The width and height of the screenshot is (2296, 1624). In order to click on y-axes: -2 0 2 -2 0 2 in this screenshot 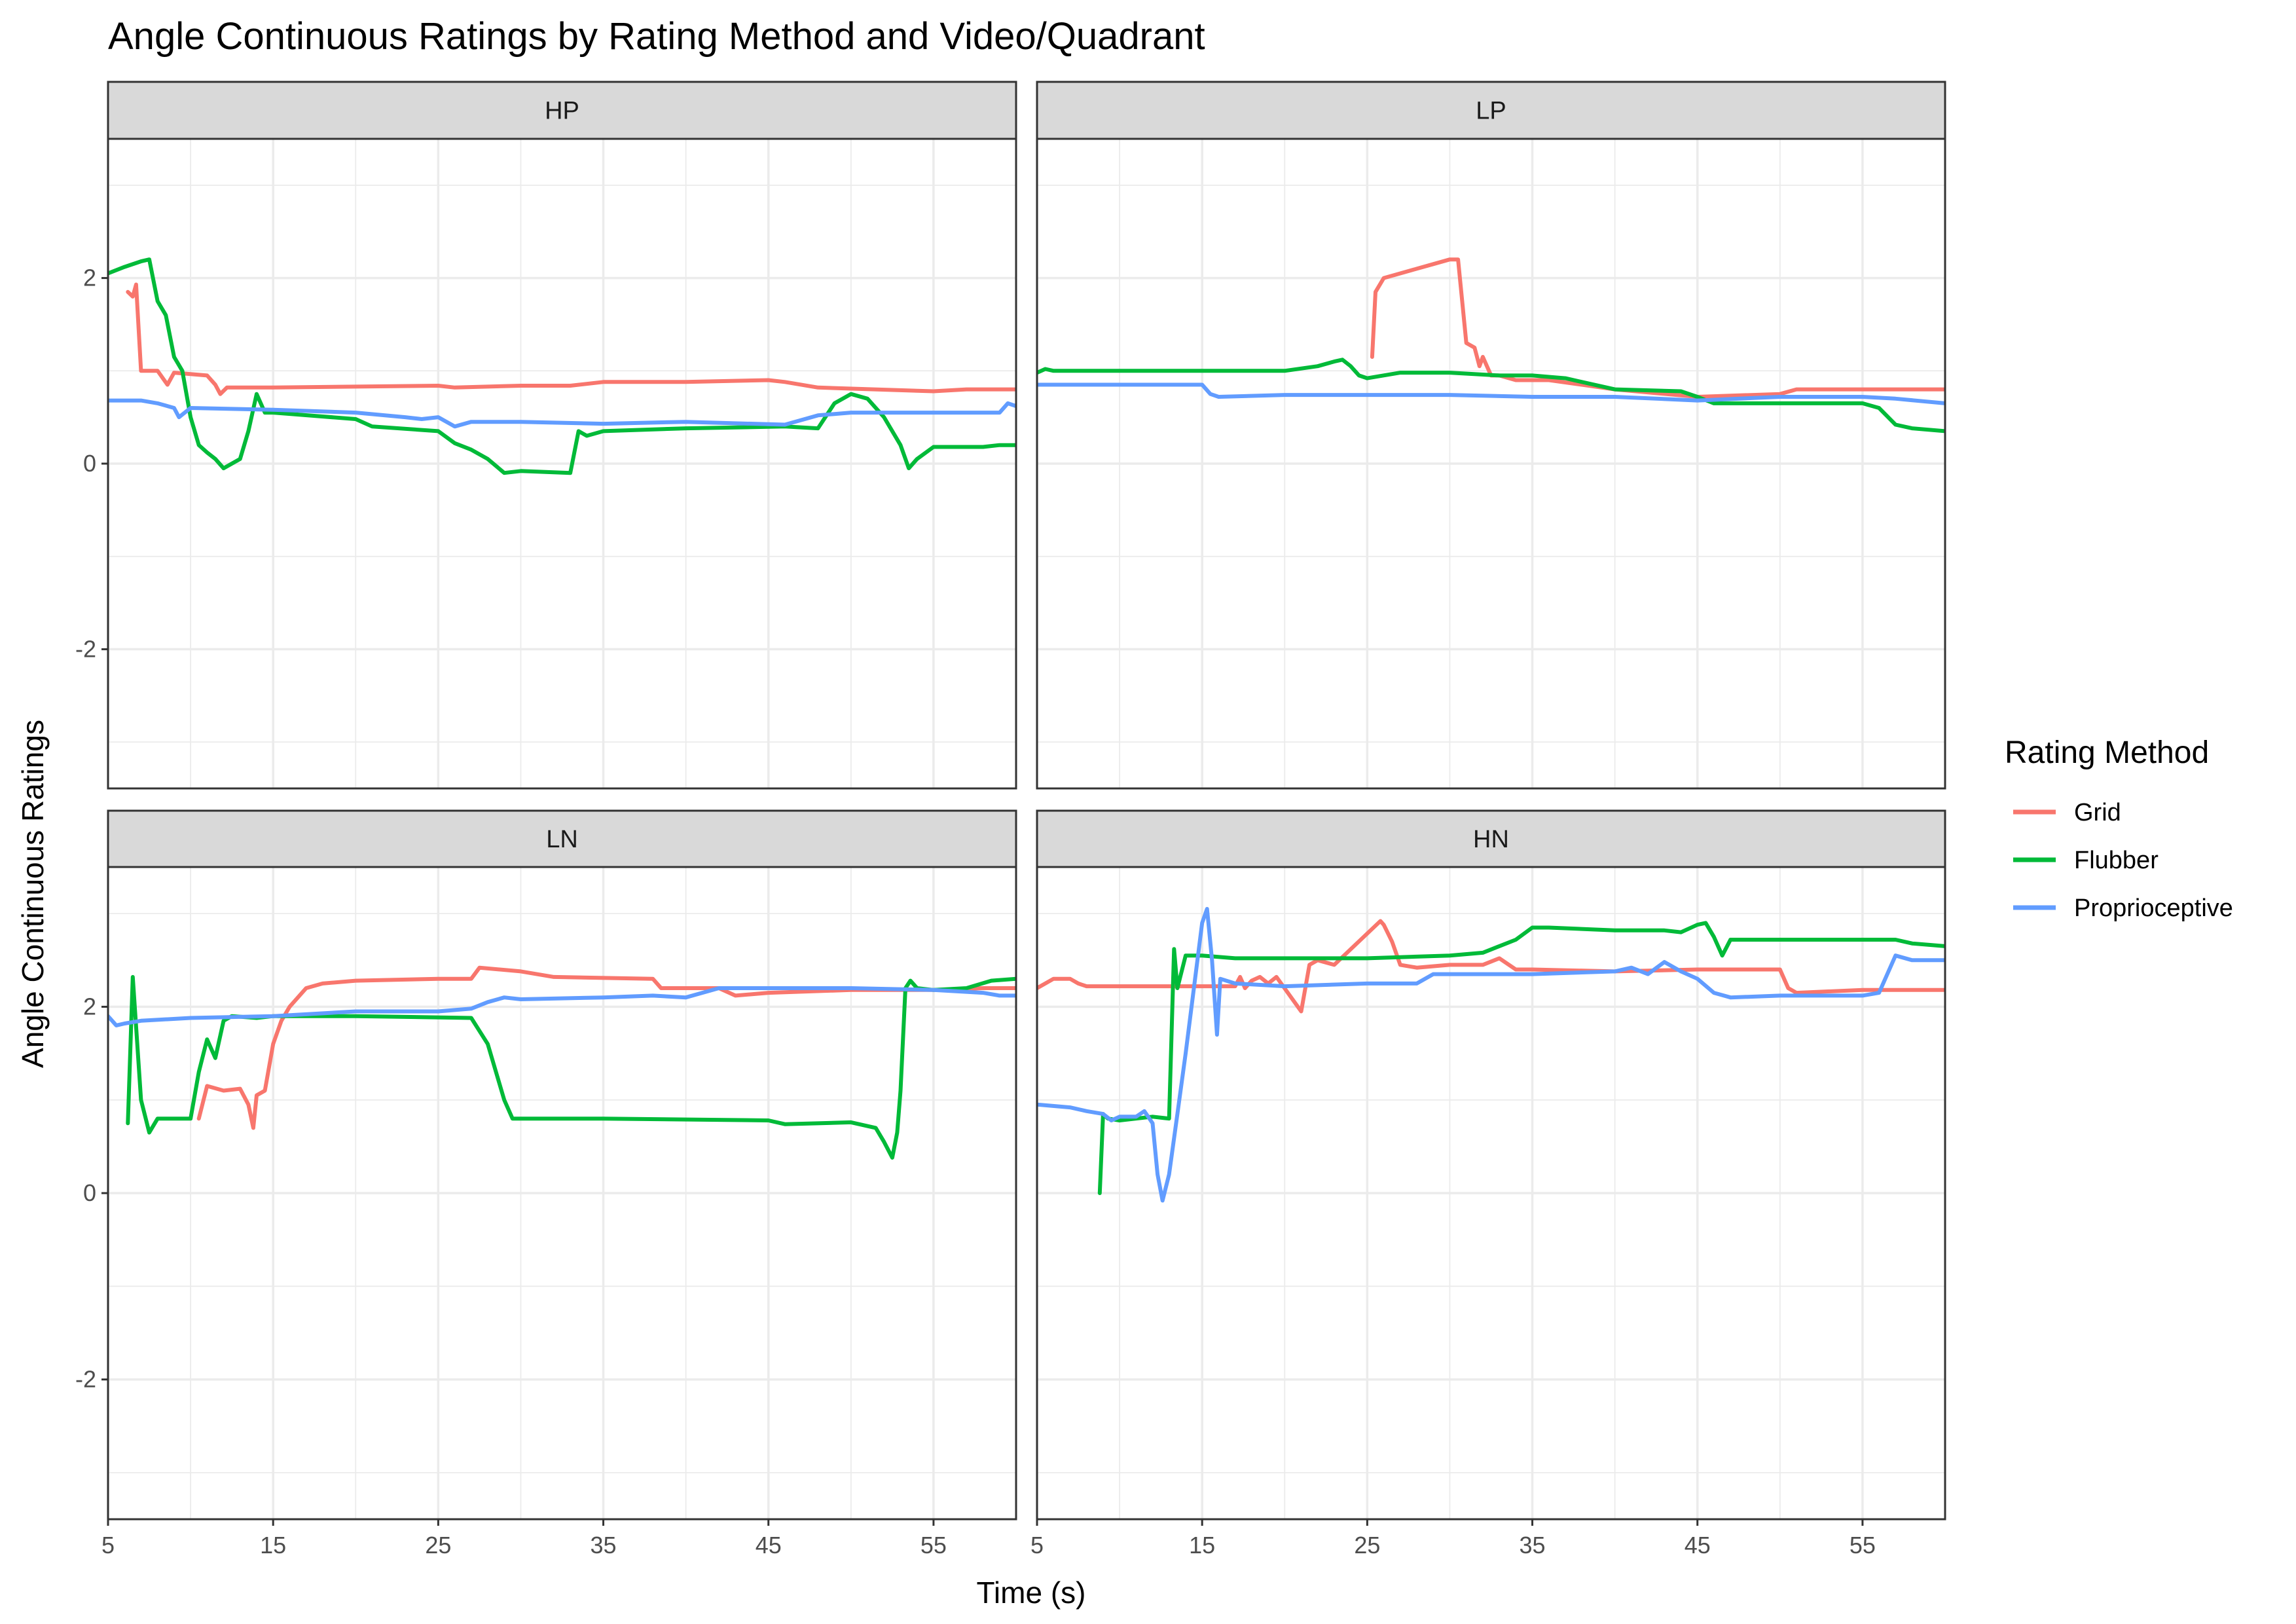, I will do `click(91, 829)`.